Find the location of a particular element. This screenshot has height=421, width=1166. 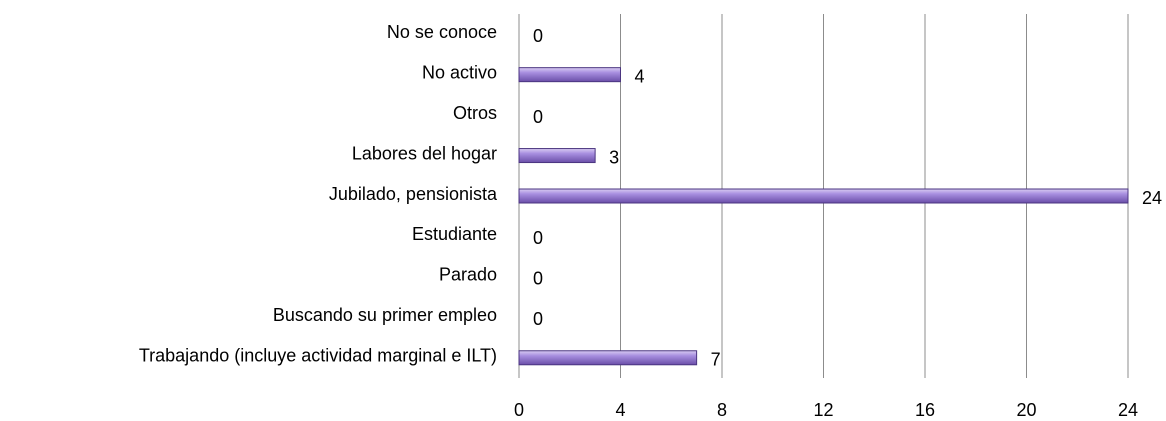

y-tick-label: No activo is located at coordinates (459, 72).